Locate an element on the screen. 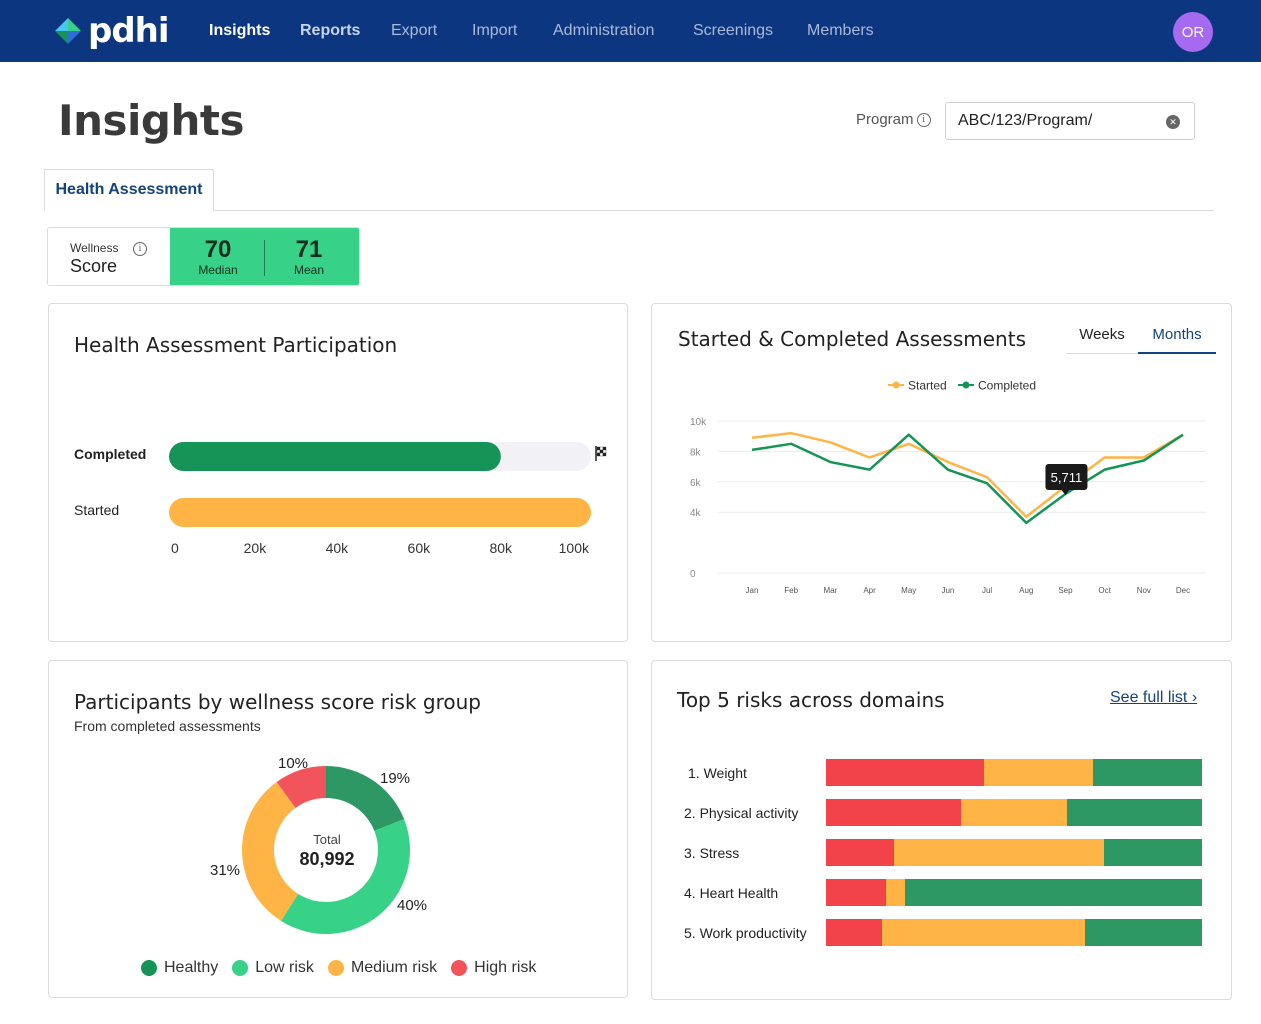  clear-icon: ✕ is located at coordinates (1173, 122).